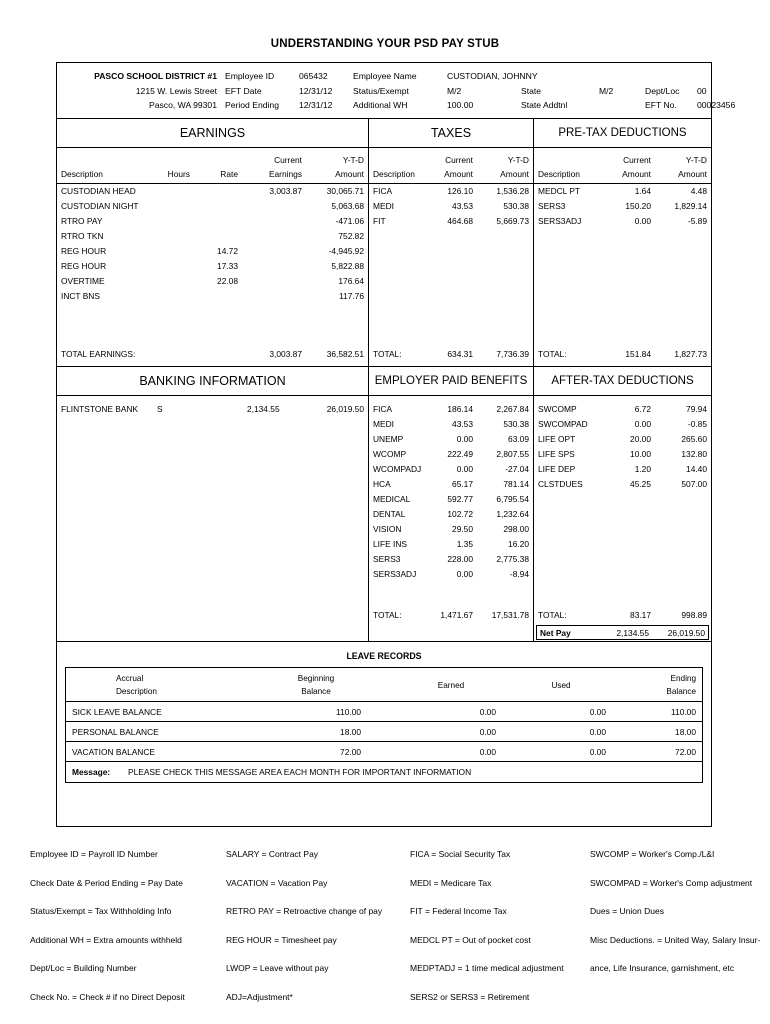  I want to click on row-current: 10.00, so click(640, 454).